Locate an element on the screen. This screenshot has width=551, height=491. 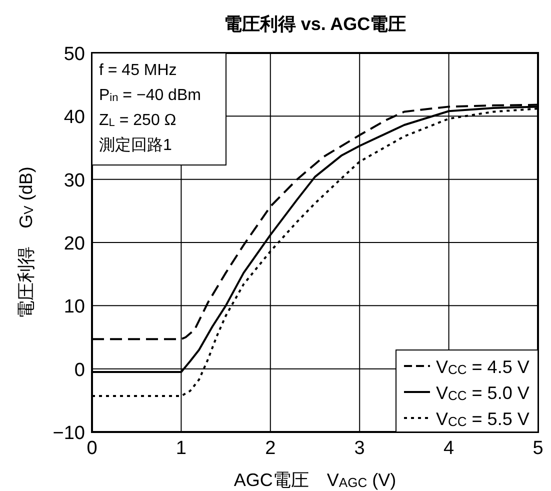
annotation: ZL = 250 Ω is located at coordinates (137, 120).